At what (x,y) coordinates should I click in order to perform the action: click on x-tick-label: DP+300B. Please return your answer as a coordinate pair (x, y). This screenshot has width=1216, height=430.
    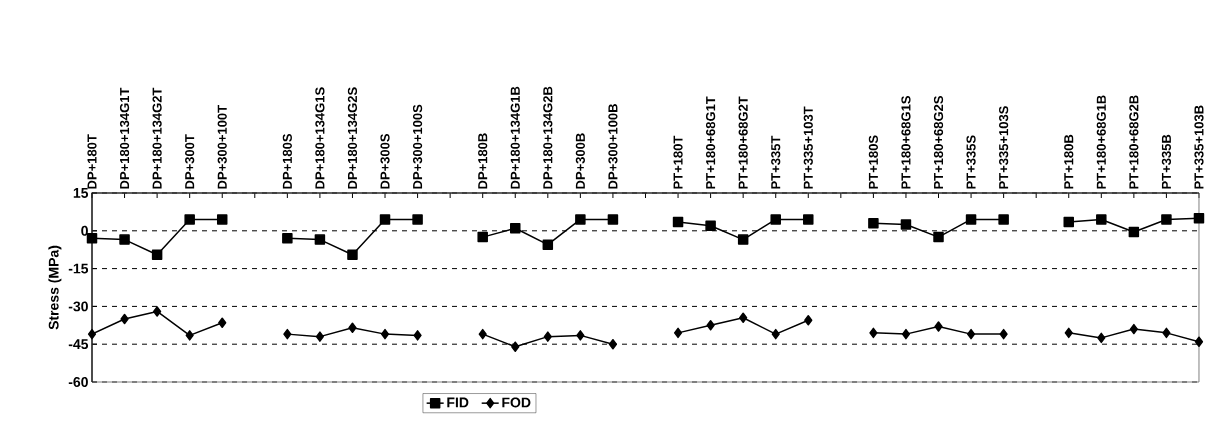
    Looking at the image, I should click on (580, 161).